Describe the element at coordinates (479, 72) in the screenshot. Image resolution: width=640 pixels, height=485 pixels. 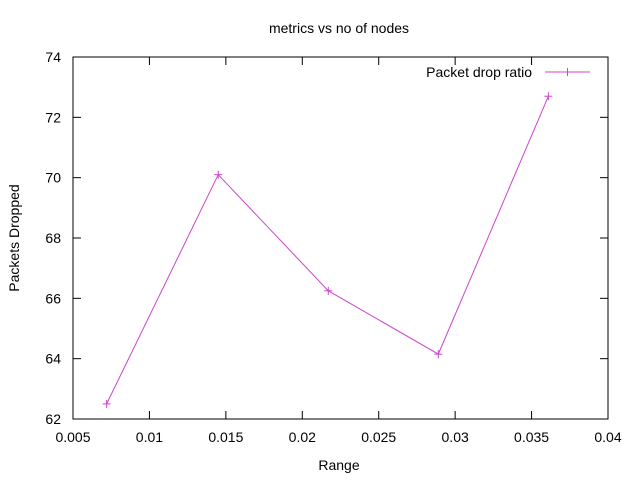
I see `legend-label: Packet drop ratio` at that location.